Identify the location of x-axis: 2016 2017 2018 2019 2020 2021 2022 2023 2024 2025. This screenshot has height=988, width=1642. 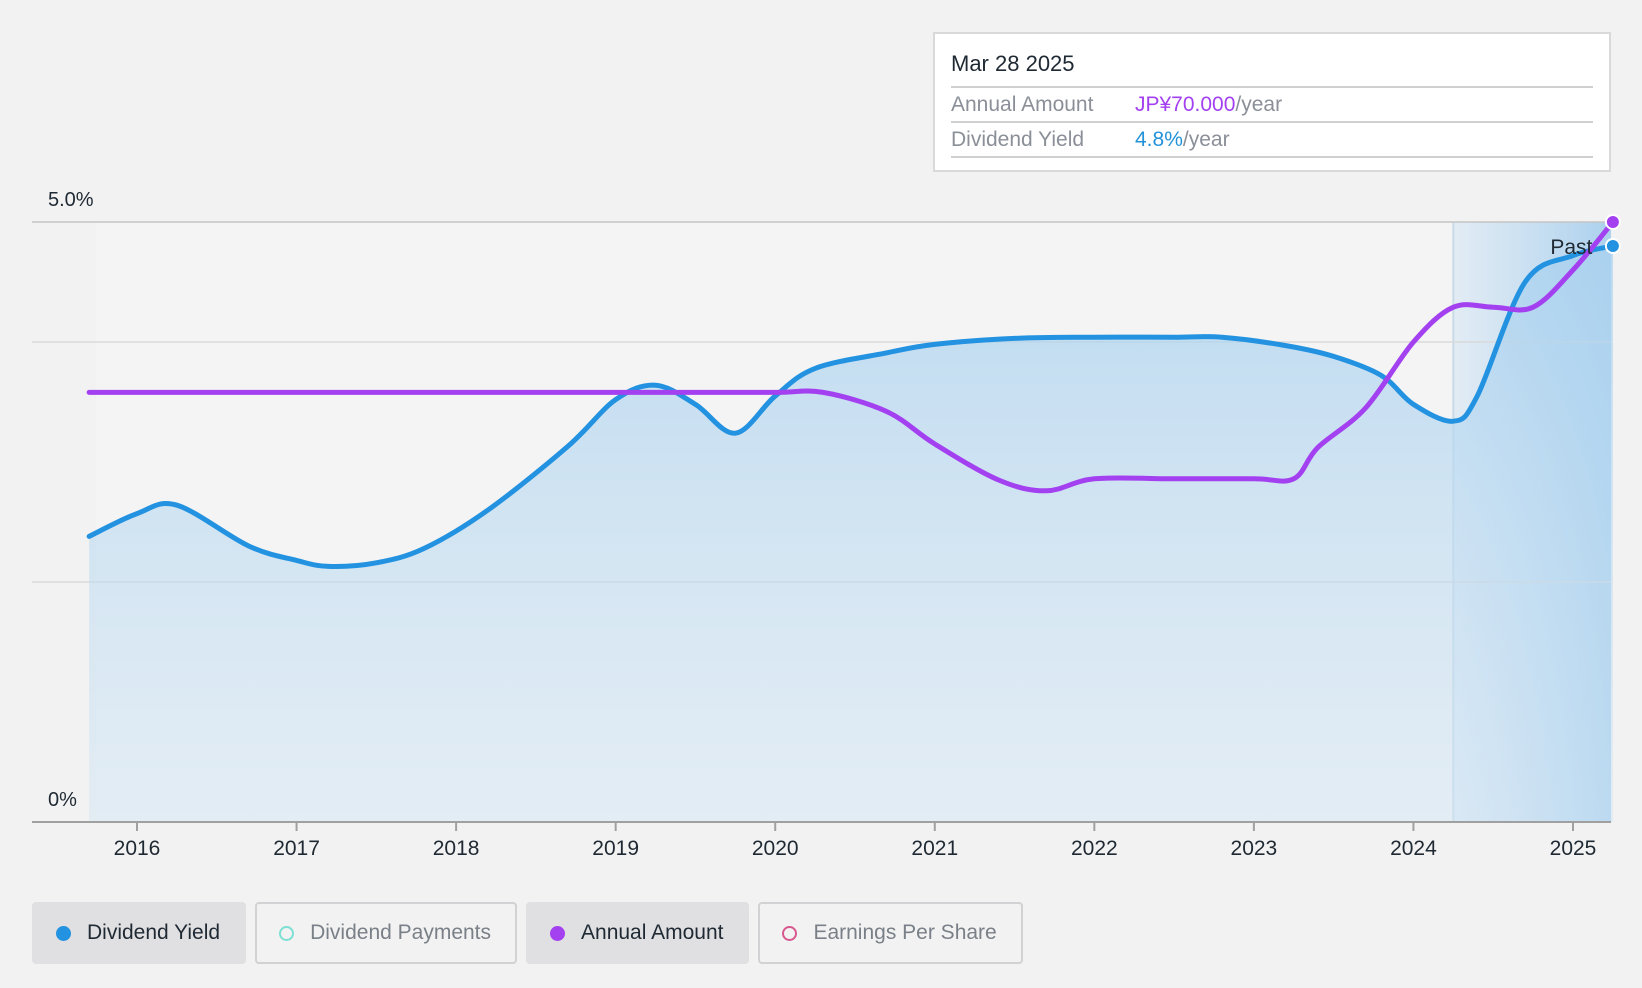
(821, 840).